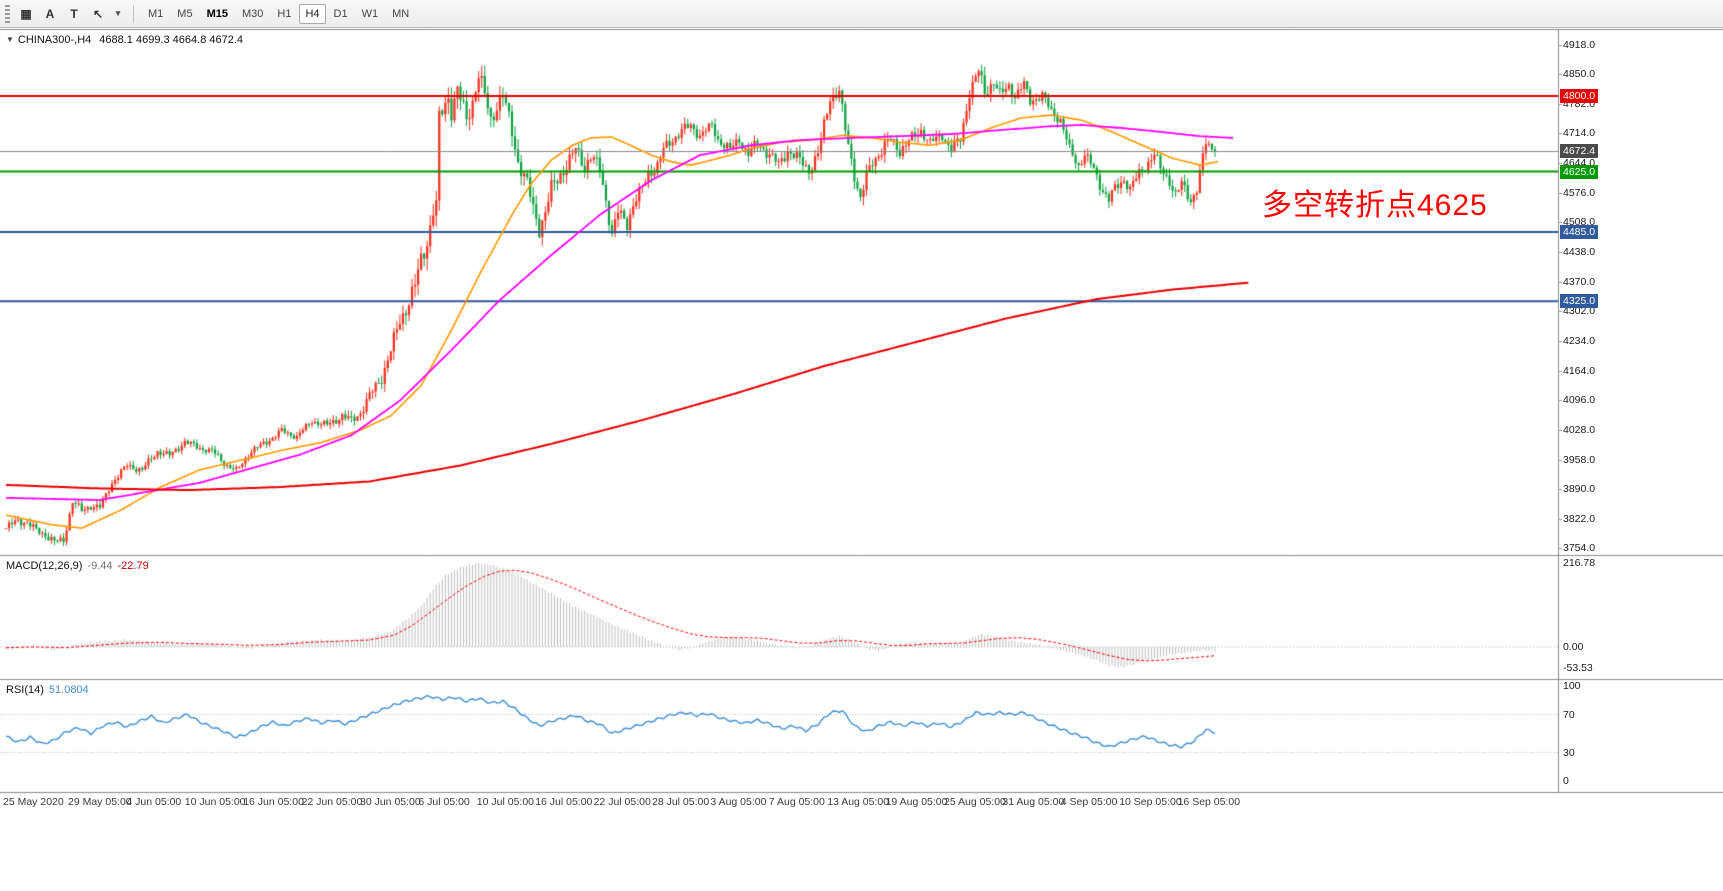 Image resolution: width=1723 pixels, height=891 pixels. What do you see at coordinates (1569, 714) in the screenshot?
I see `rsi-axis-label: 70` at bounding box center [1569, 714].